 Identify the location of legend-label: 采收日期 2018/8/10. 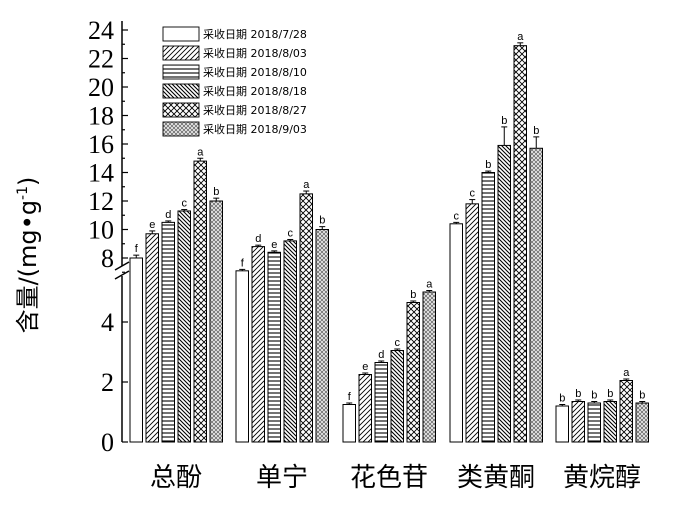
(255, 72).